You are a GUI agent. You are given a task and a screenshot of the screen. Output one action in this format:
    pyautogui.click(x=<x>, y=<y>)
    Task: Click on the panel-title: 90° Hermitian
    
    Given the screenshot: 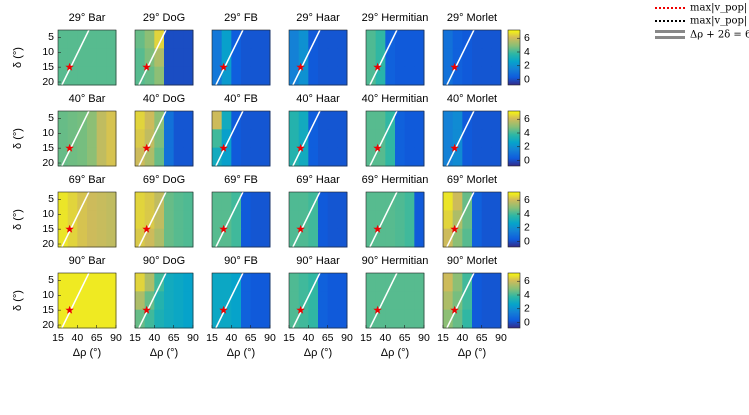 What is the action you would take?
    pyautogui.click(x=395, y=261)
    